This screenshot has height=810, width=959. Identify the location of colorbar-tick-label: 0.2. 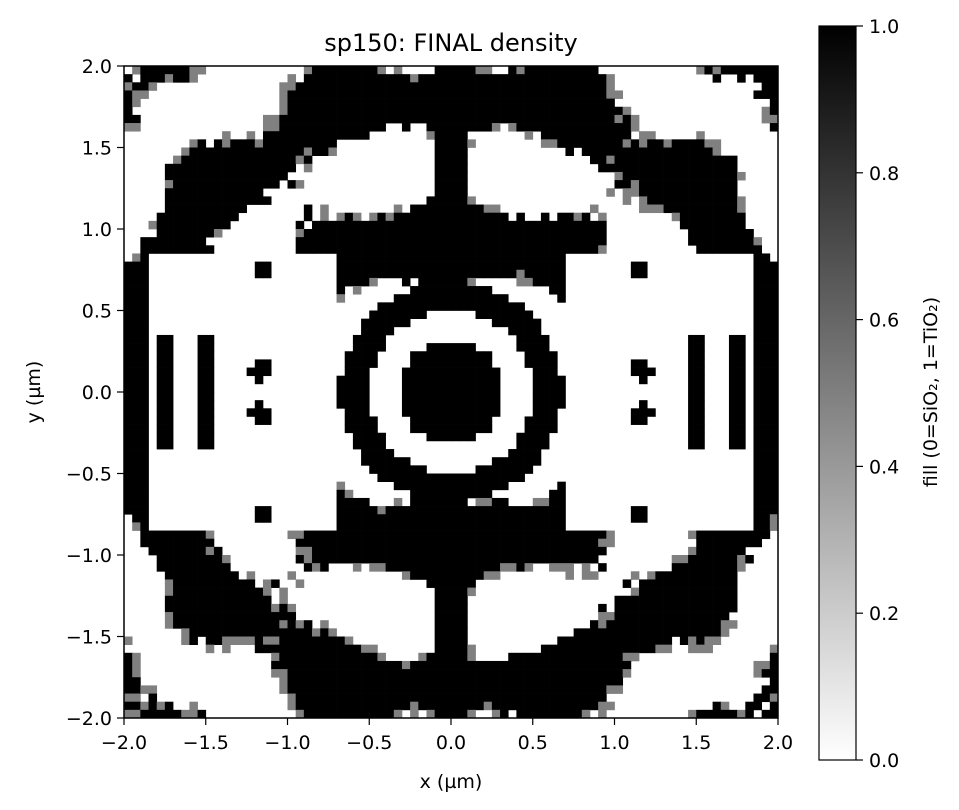
(884, 614).